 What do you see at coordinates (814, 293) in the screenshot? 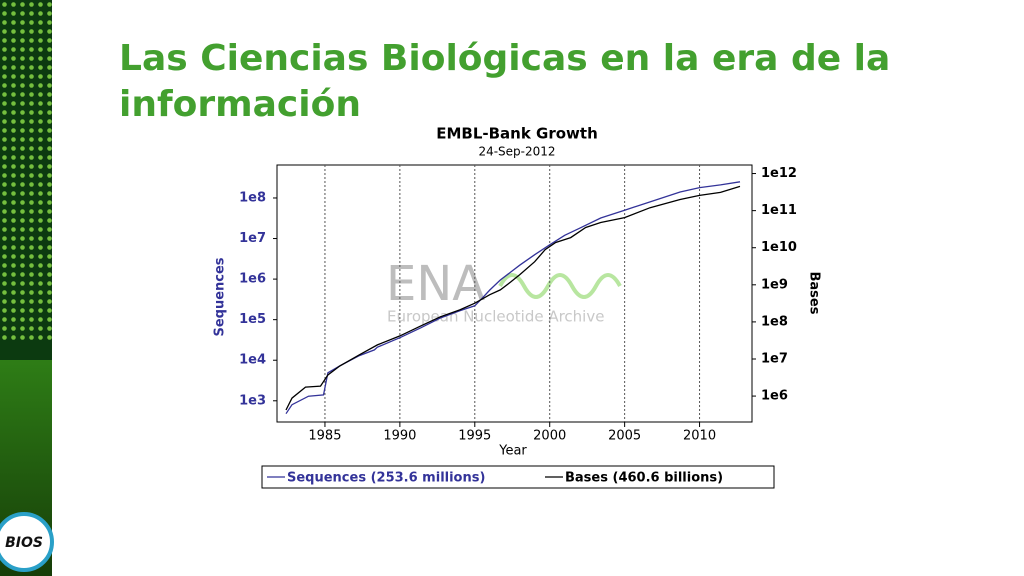
I see `y2-axis-label: Bases` at bounding box center [814, 293].